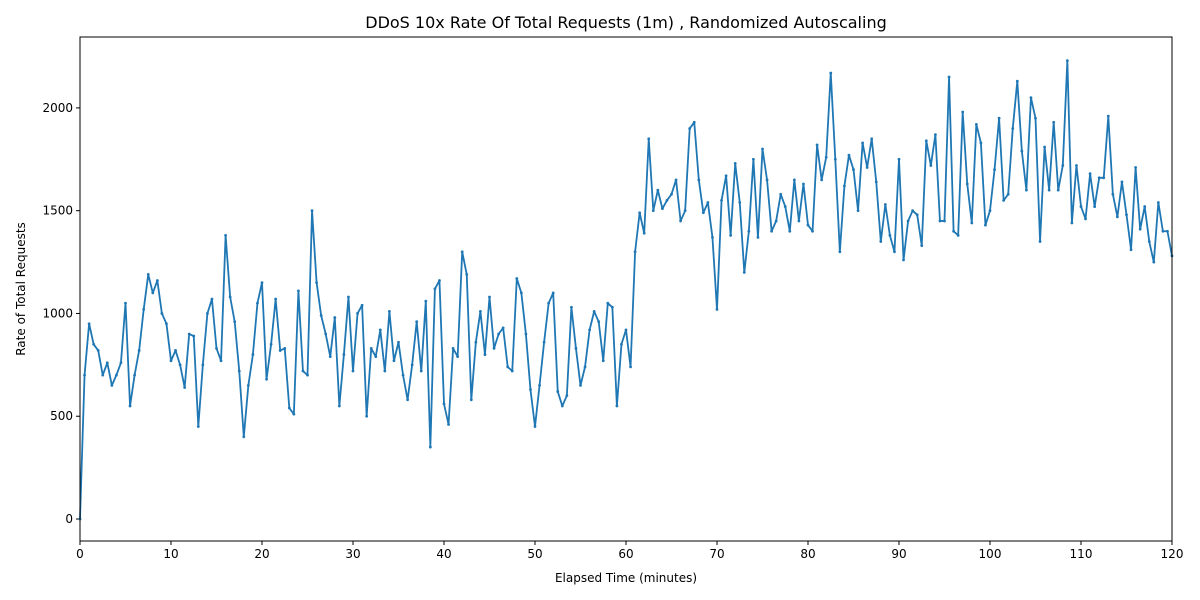 The height and width of the screenshot is (600, 1200). What do you see at coordinates (716, 554) in the screenshot?
I see `x-tick-label: 70` at bounding box center [716, 554].